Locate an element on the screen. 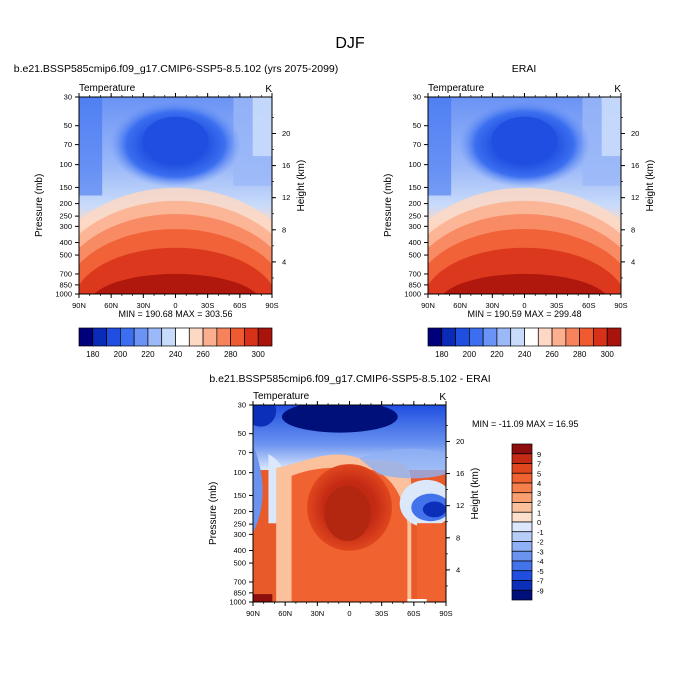 Image resolution: width=700 pixels, height=700 pixels. colorbar-label: 0 is located at coordinates (539, 522).